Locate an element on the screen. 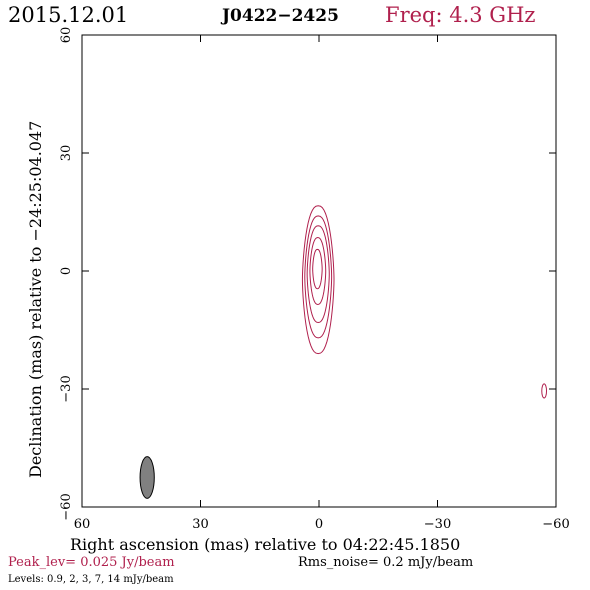  y-tick-label: 60 is located at coordinates (66, 35).